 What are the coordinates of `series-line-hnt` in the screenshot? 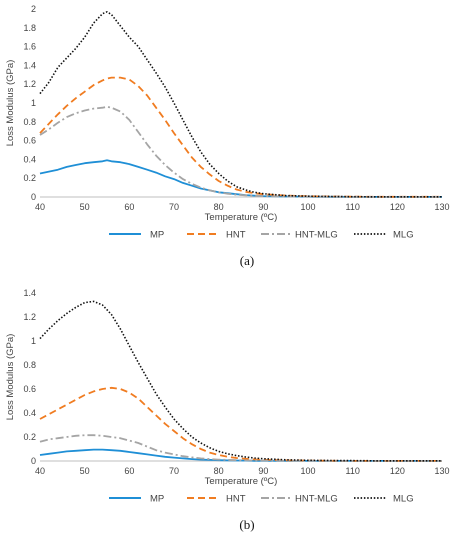 It's located at (240, 424).